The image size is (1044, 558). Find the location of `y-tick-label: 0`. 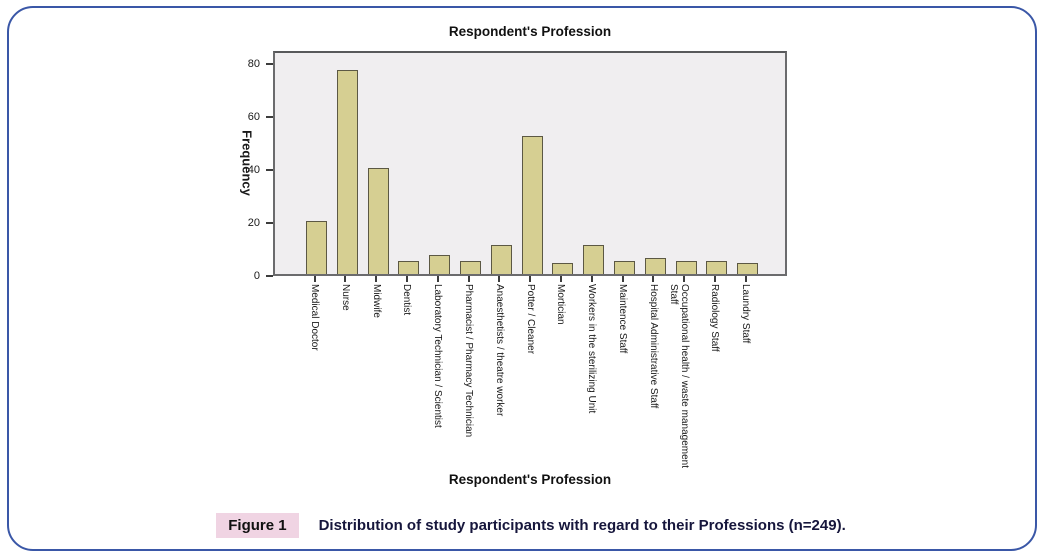

y-tick-label: 0 is located at coordinates (256, 276).